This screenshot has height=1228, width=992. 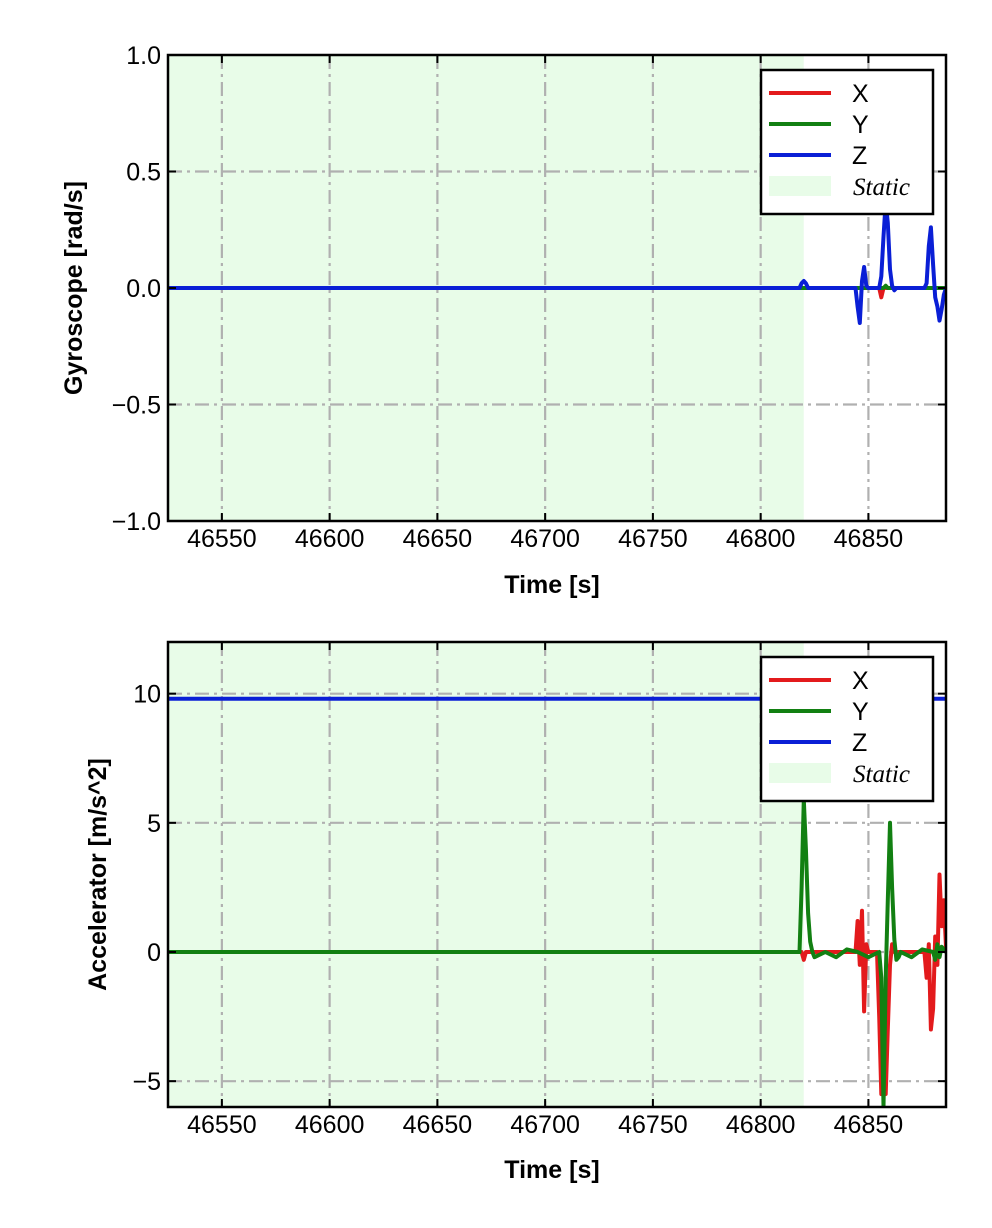 I want to click on y-tick-label: 1.0, so click(x=143, y=56).